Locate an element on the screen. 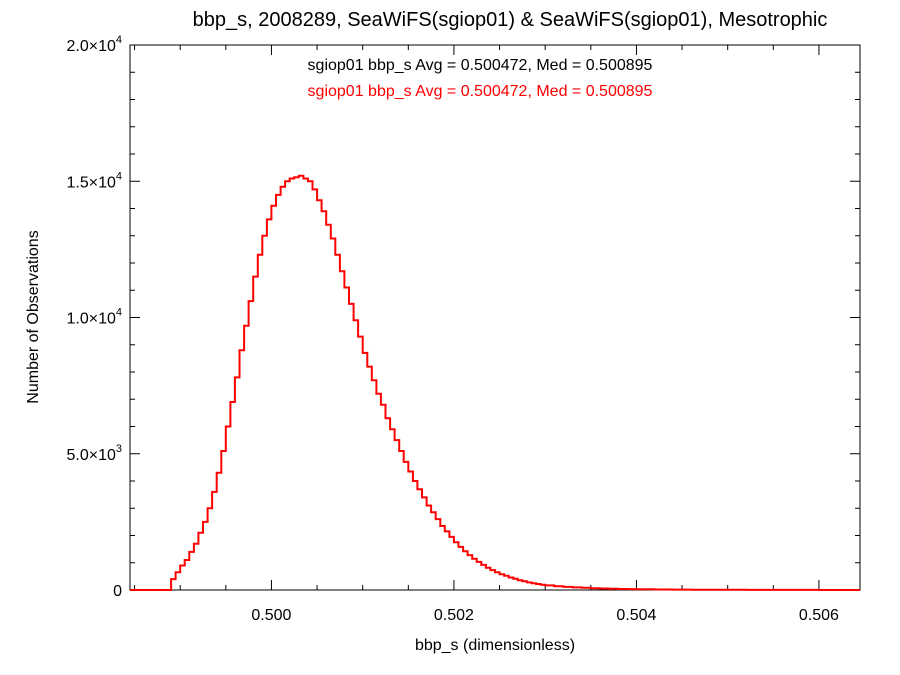 Image resolution: width=900 pixels, height=675 pixels. y-tick-label: 1.5×10⁴ is located at coordinates (94, 180).